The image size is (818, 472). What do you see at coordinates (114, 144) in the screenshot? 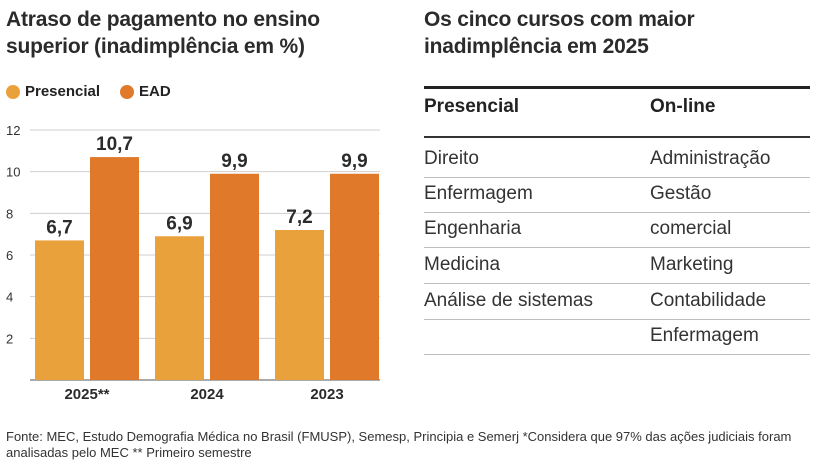
I see `data-label: 10,7` at bounding box center [114, 144].